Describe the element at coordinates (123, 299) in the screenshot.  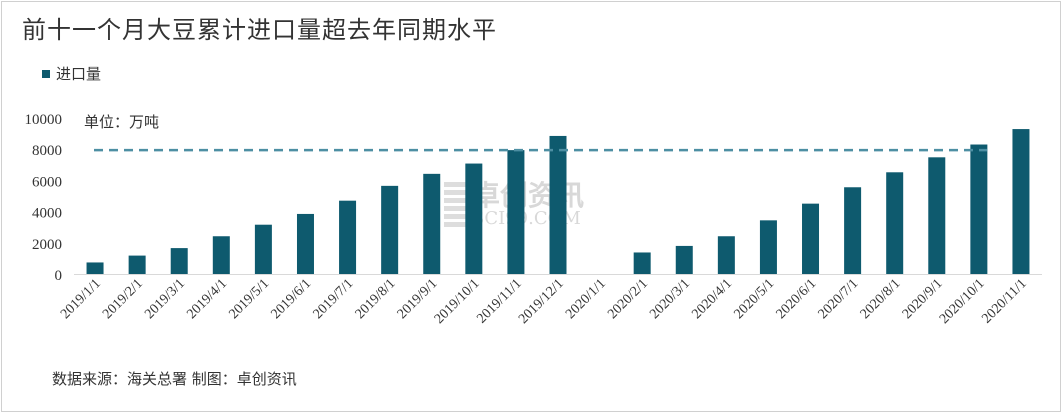
I see `x-tick-label: 2019/2/1` at that location.